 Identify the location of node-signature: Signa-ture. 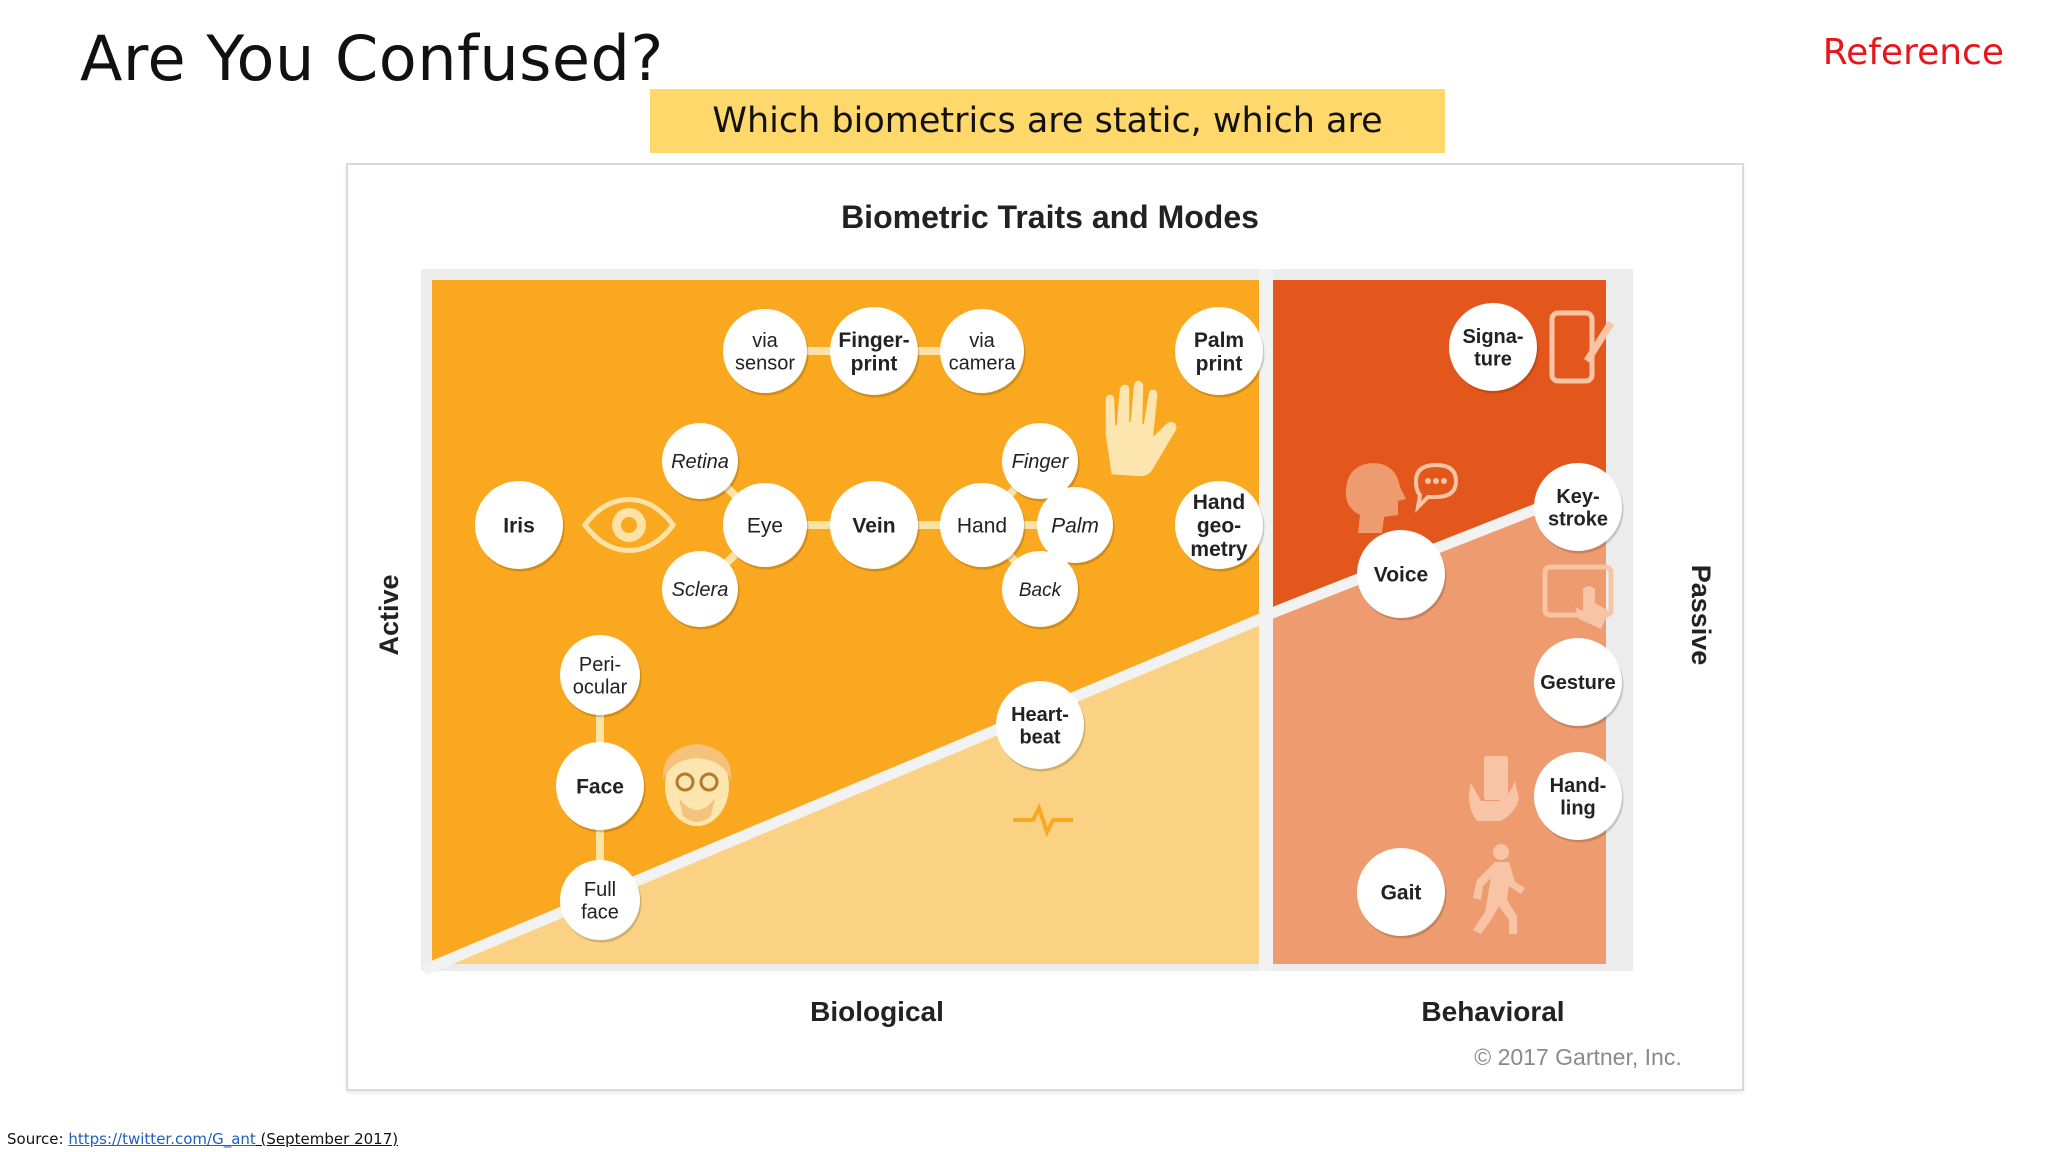
(1494, 348).